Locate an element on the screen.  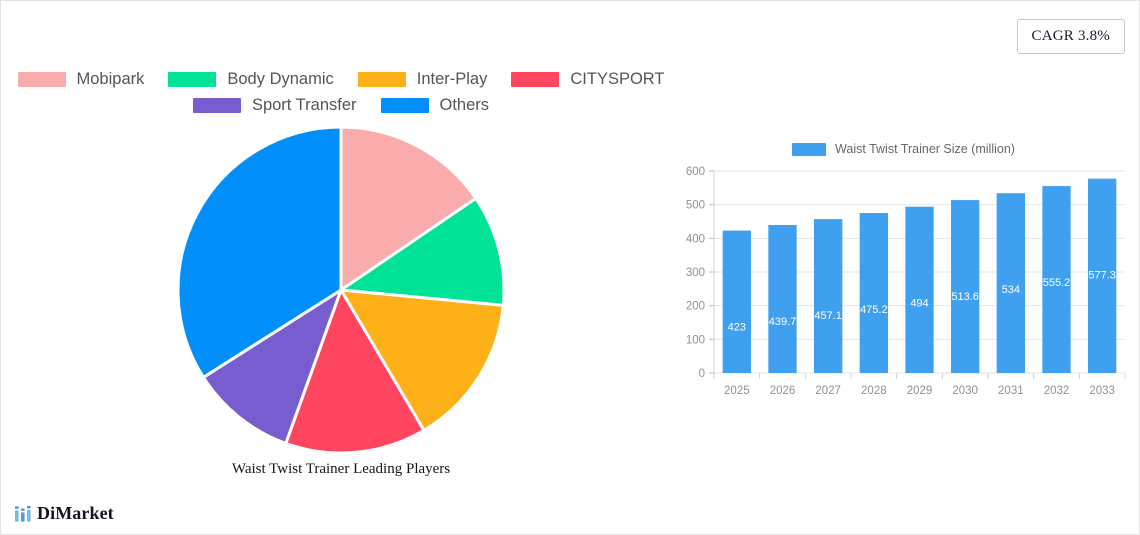
x-axis-tick-label: 2027 is located at coordinates (828, 391).